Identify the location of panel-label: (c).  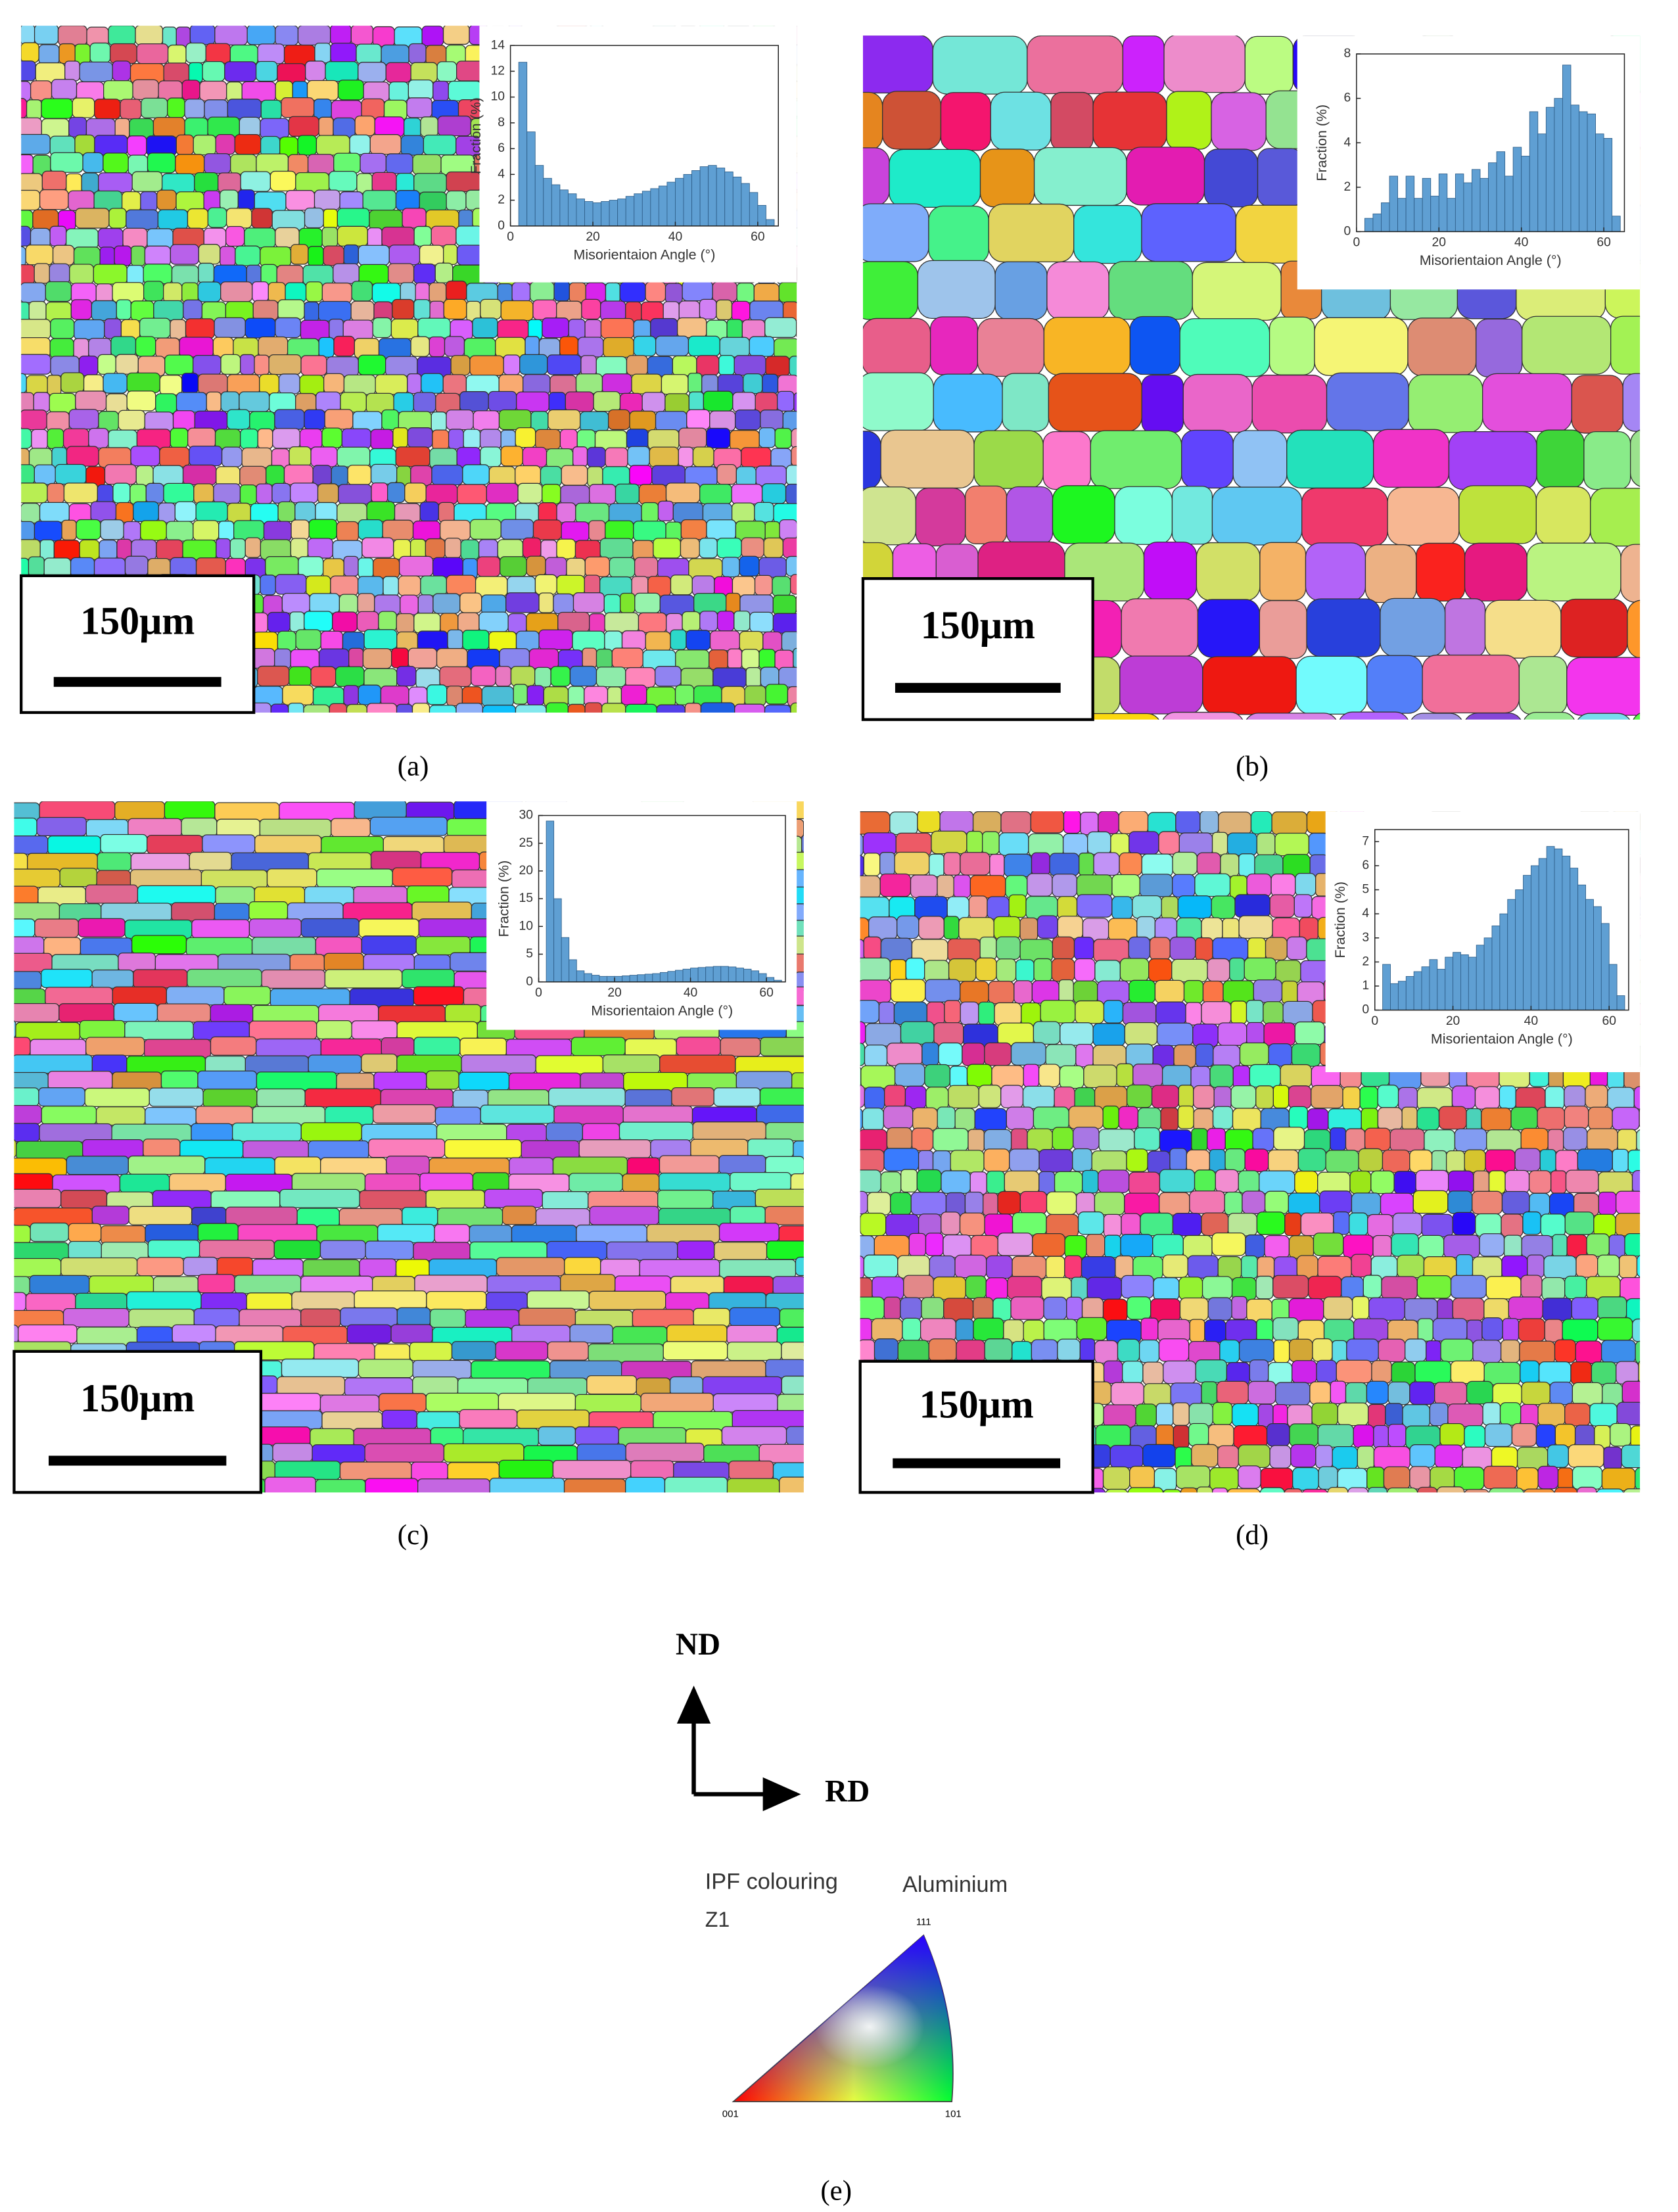
(413, 1535).